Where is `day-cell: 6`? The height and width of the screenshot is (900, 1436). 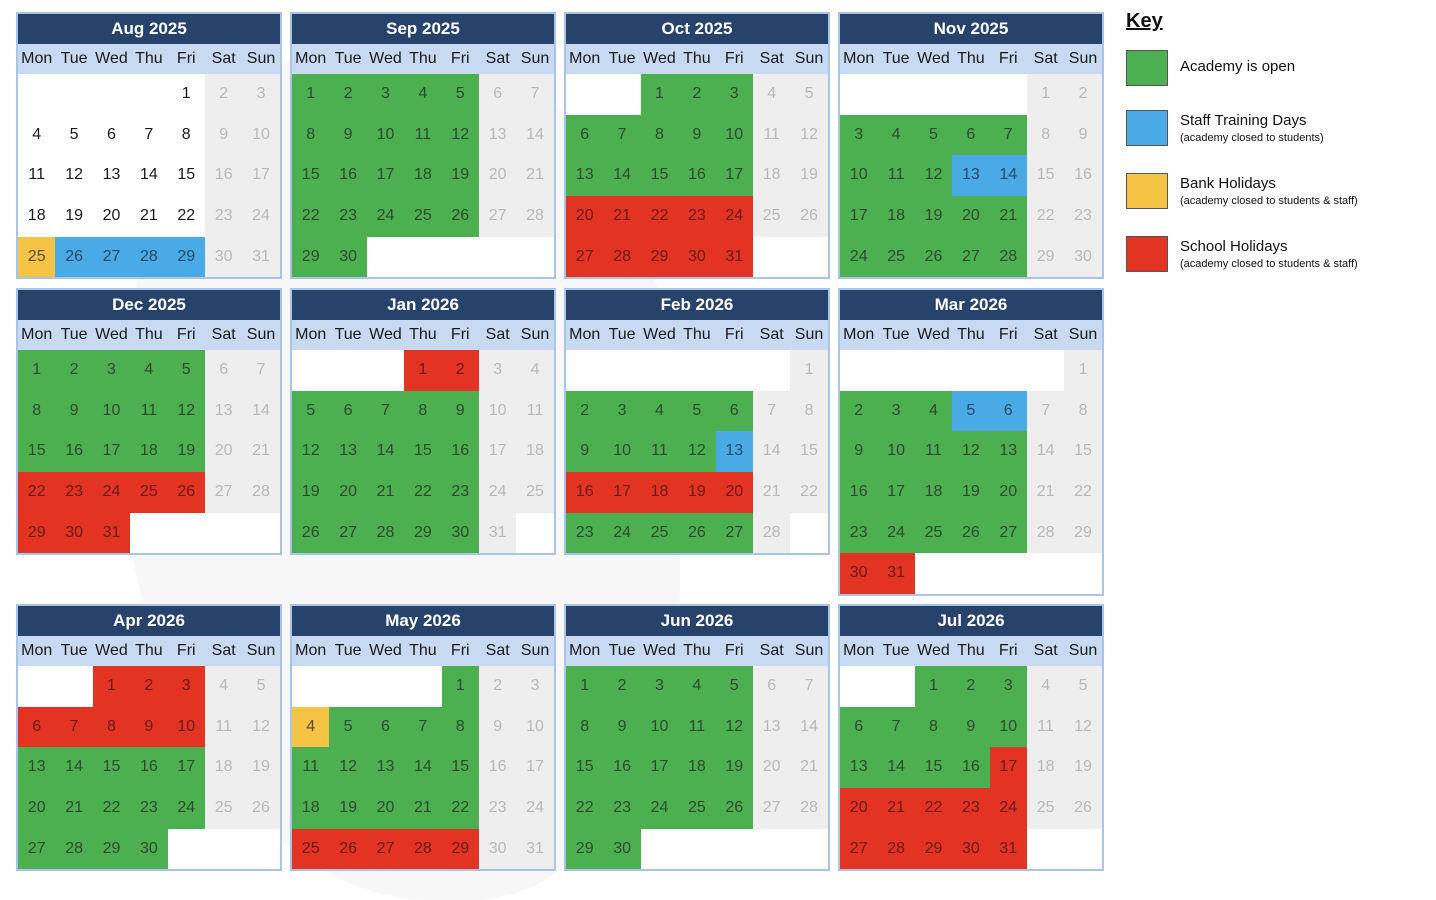 day-cell: 6 is located at coordinates (111, 135).